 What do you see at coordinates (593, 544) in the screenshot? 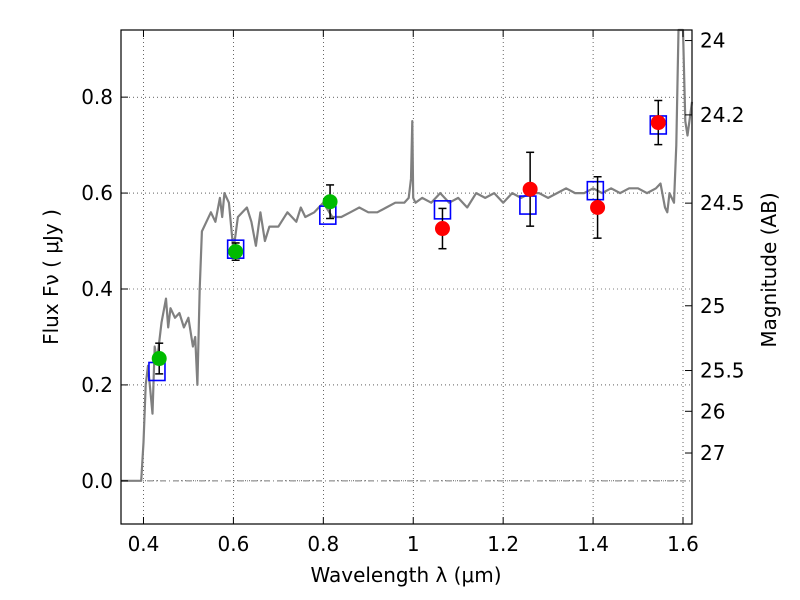
I see `x-tick-label: 1.4` at bounding box center [593, 544].